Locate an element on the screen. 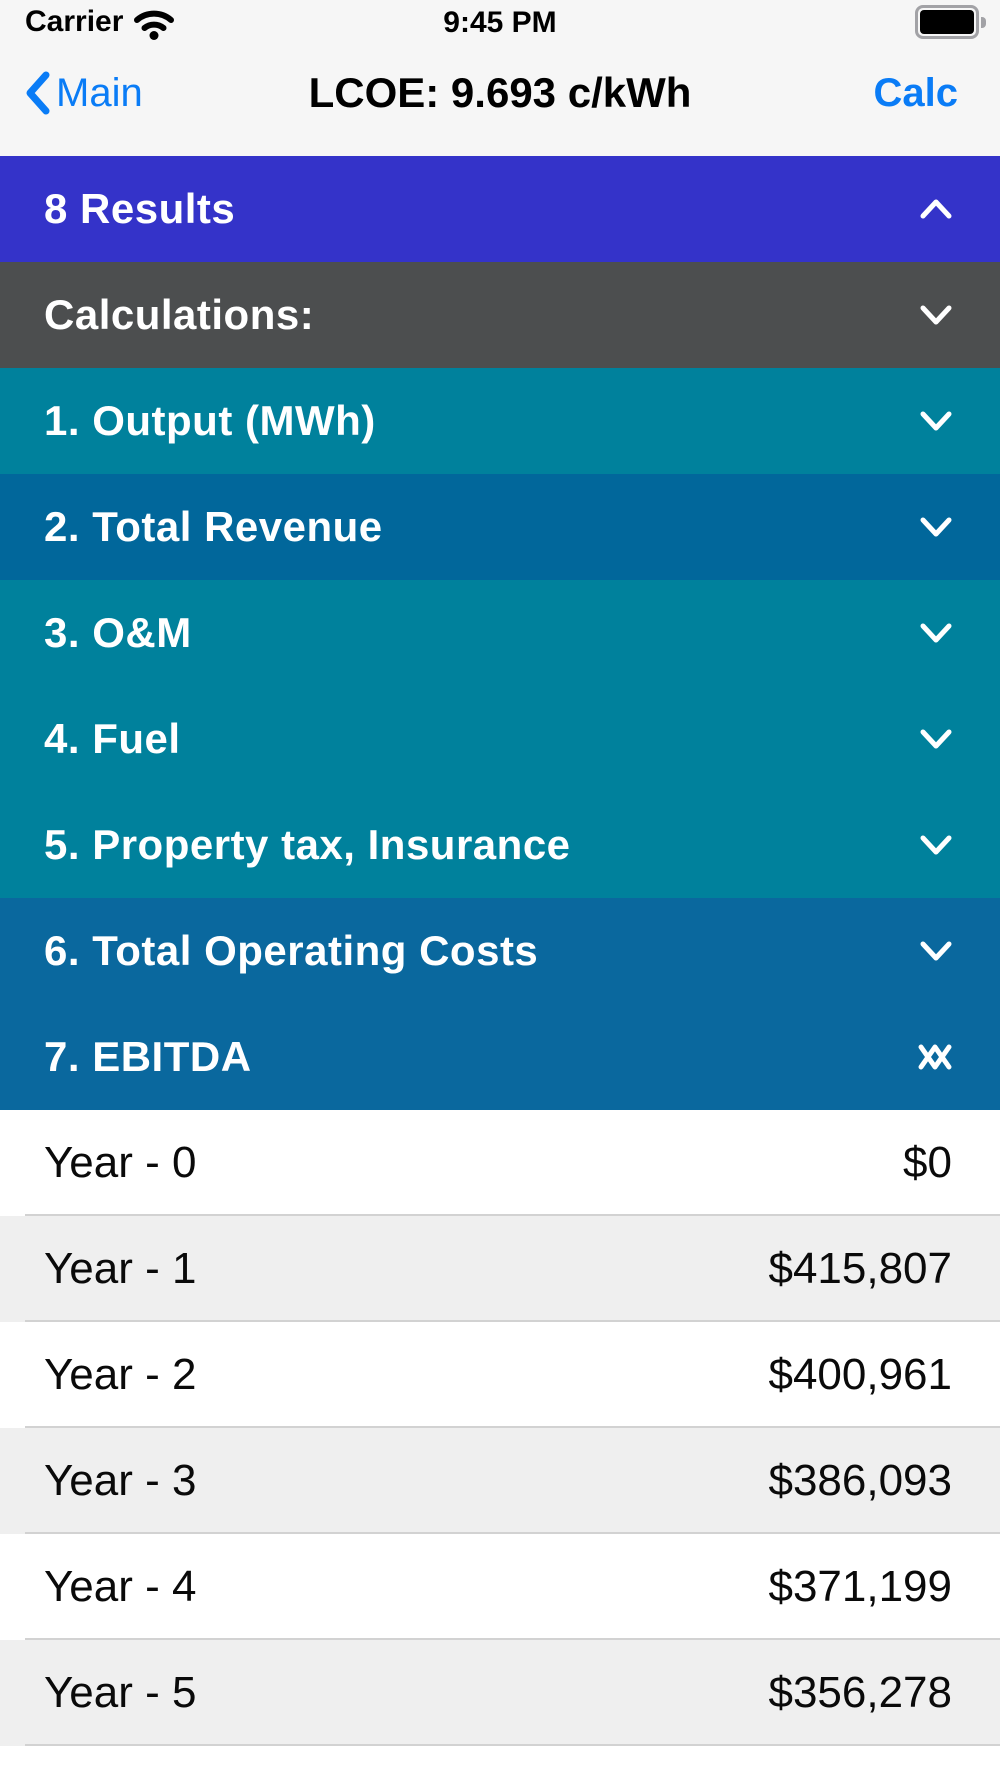 The image size is (1000, 1778). status-bar: Carrier 9:45 PM is located at coordinates (500, 22).